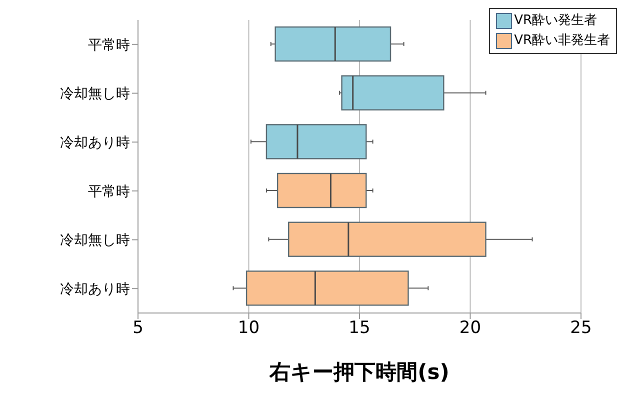 The image size is (629, 401). Describe the element at coordinates (138, 328) in the screenshot. I see `x-tick-label: 5` at that location.